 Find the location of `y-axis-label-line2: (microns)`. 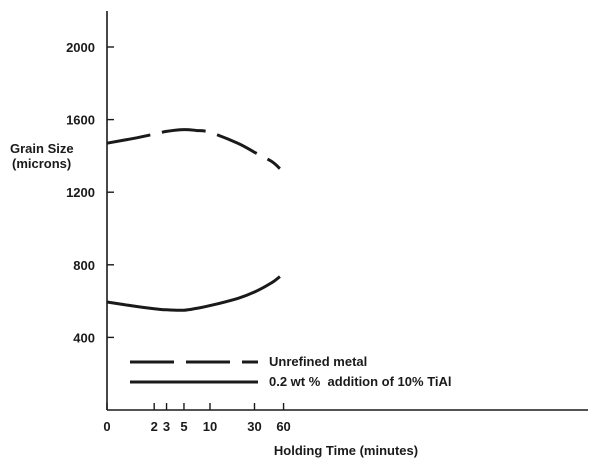

y-axis-label-line2: (microns) is located at coordinates (41, 163).